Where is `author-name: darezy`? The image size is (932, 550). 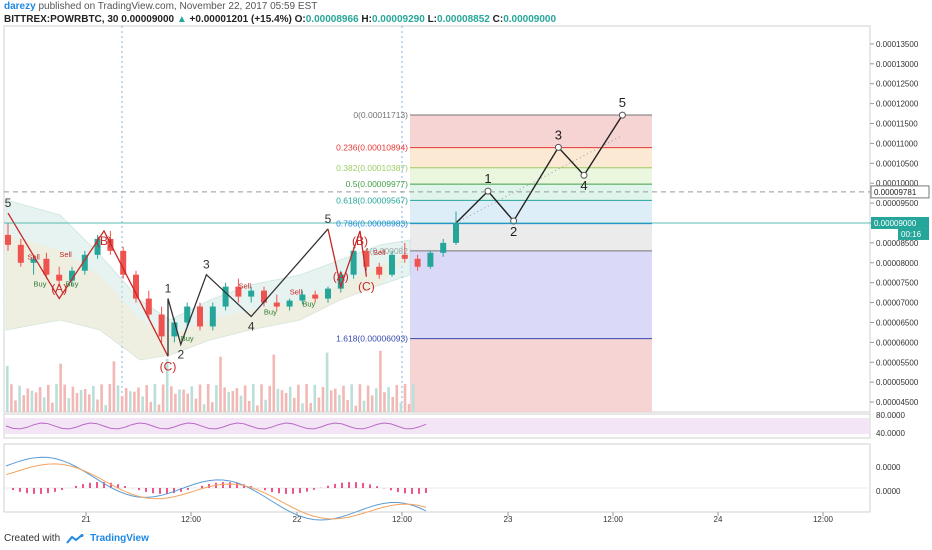 author-name: darezy is located at coordinates (20, 6).